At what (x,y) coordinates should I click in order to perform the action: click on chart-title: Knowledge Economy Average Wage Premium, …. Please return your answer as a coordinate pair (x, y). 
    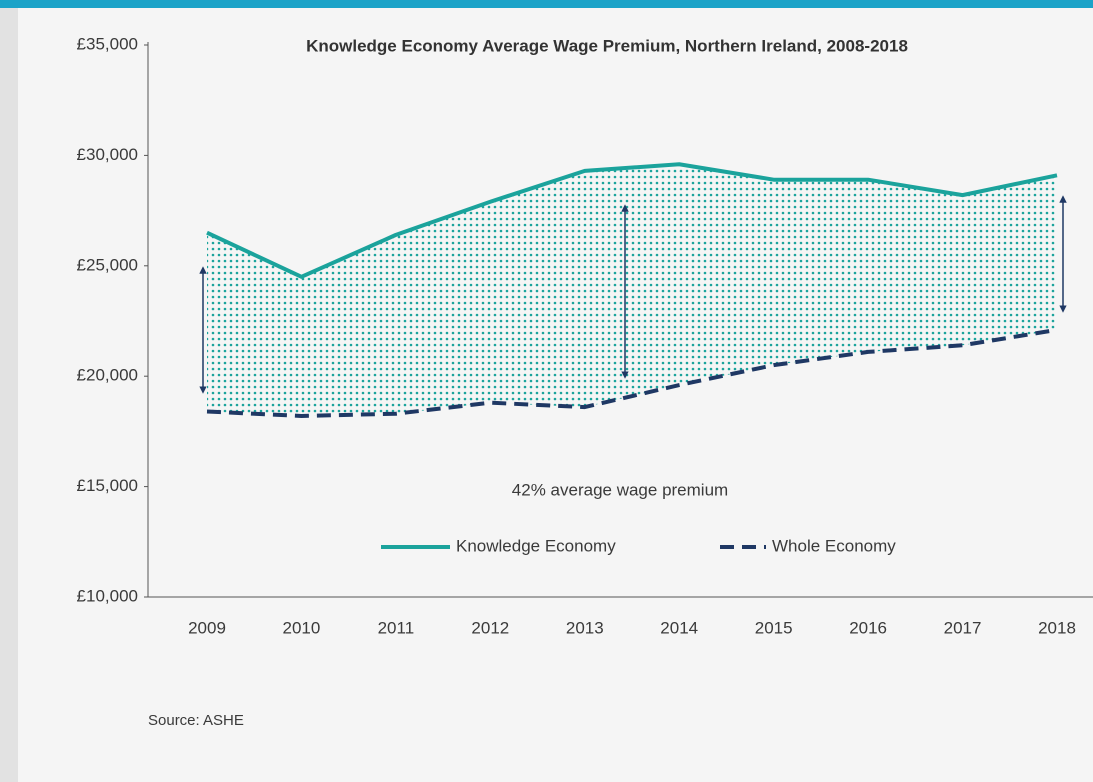
    Looking at the image, I should click on (607, 45).